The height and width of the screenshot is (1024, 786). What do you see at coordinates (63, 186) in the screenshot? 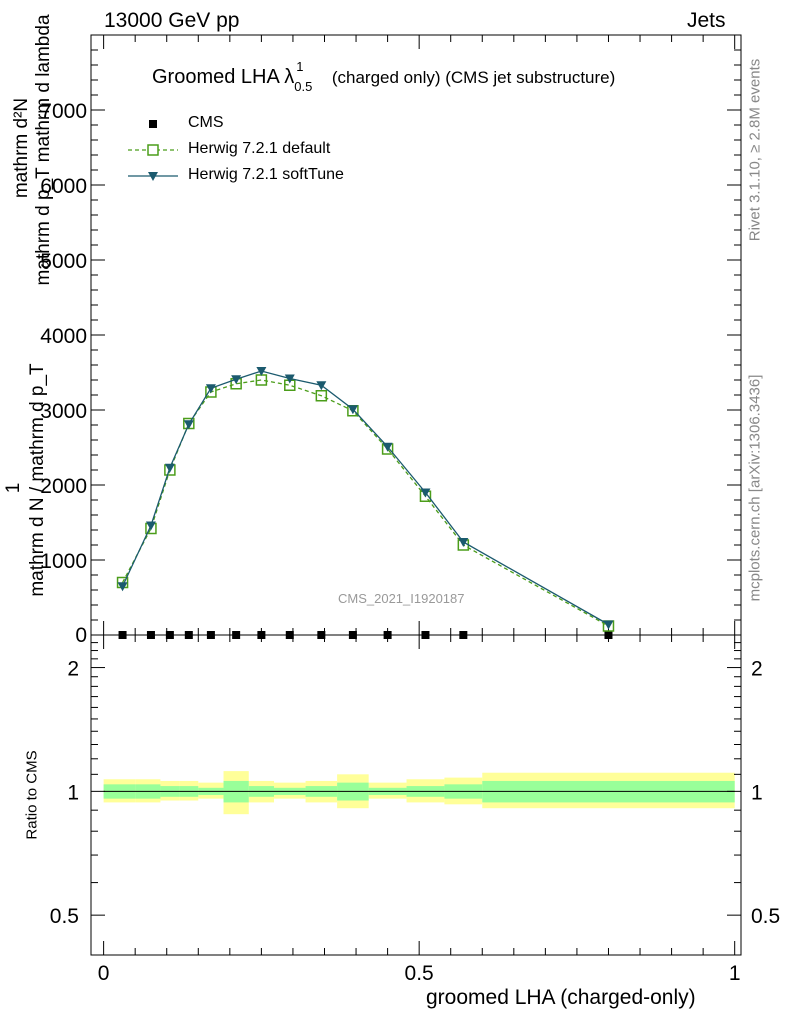
I see `y-tick-label: 6000` at bounding box center [63, 186].